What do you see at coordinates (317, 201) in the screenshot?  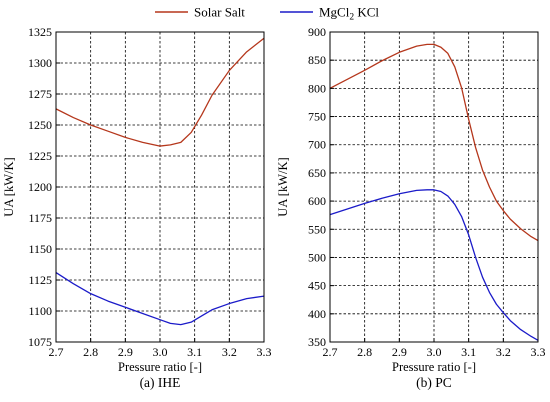 I see `panel-pc-ytick-label-5: 600` at bounding box center [317, 201].